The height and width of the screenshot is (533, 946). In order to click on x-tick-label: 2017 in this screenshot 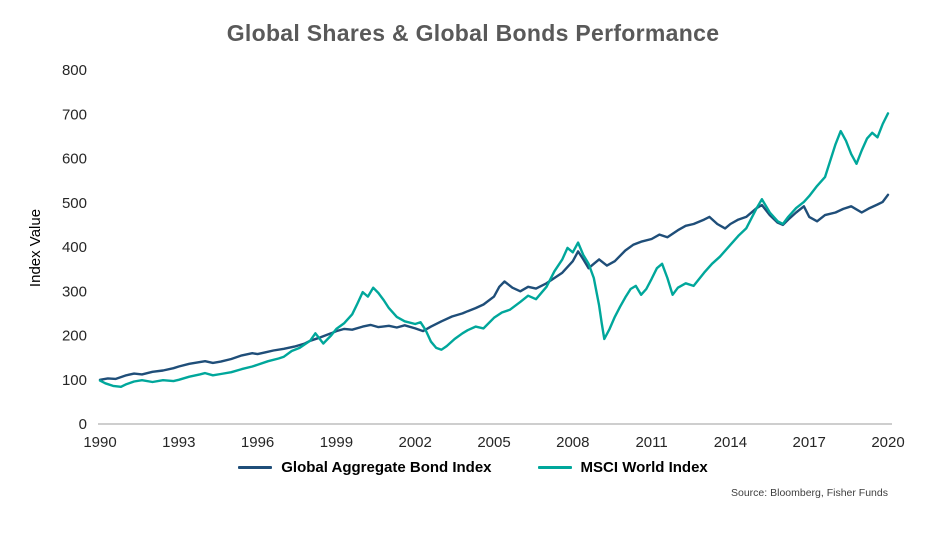, I will do `click(809, 442)`.